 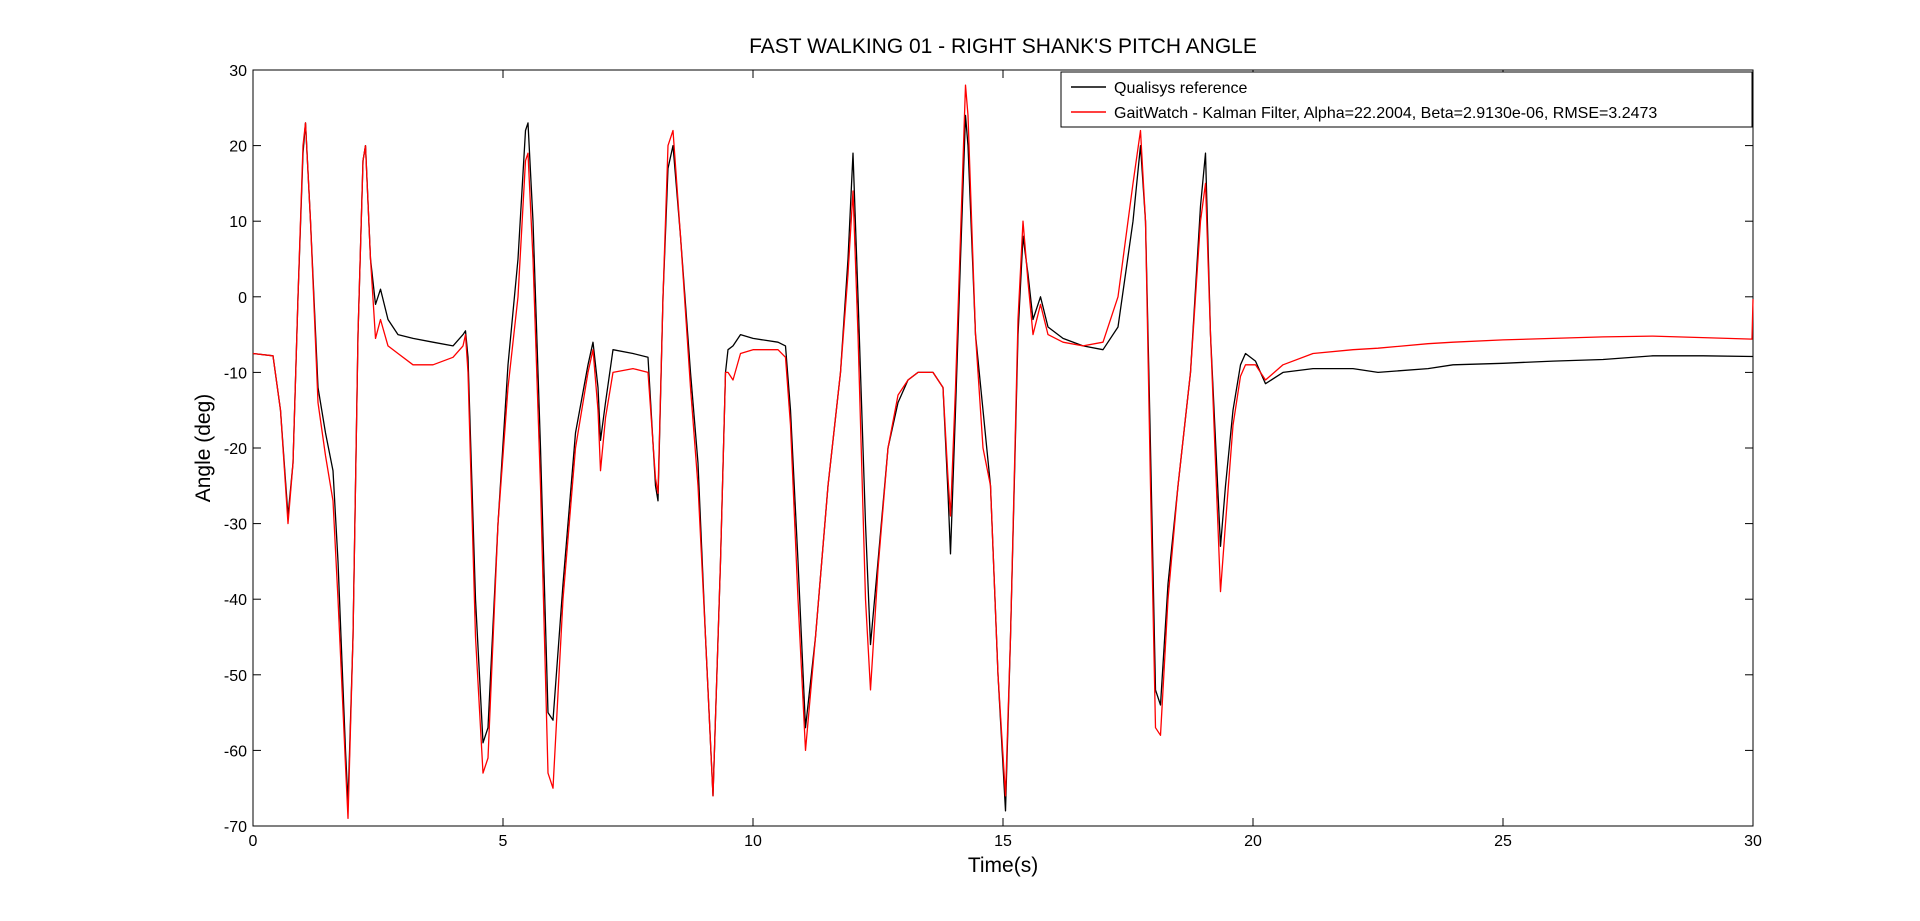 What do you see at coordinates (235, 751) in the screenshot?
I see `y-tick-label: -60` at bounding box center [235, 751].